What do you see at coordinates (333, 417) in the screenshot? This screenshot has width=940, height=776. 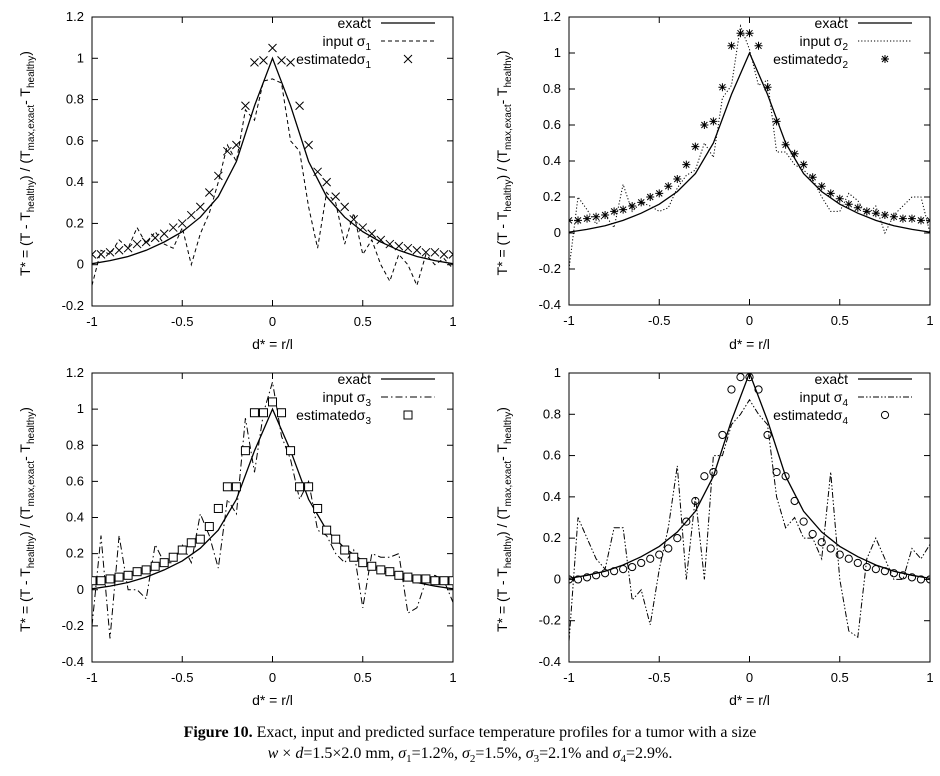 I see `legend-label: estimatedσ3` at bounding box center [333, 417].